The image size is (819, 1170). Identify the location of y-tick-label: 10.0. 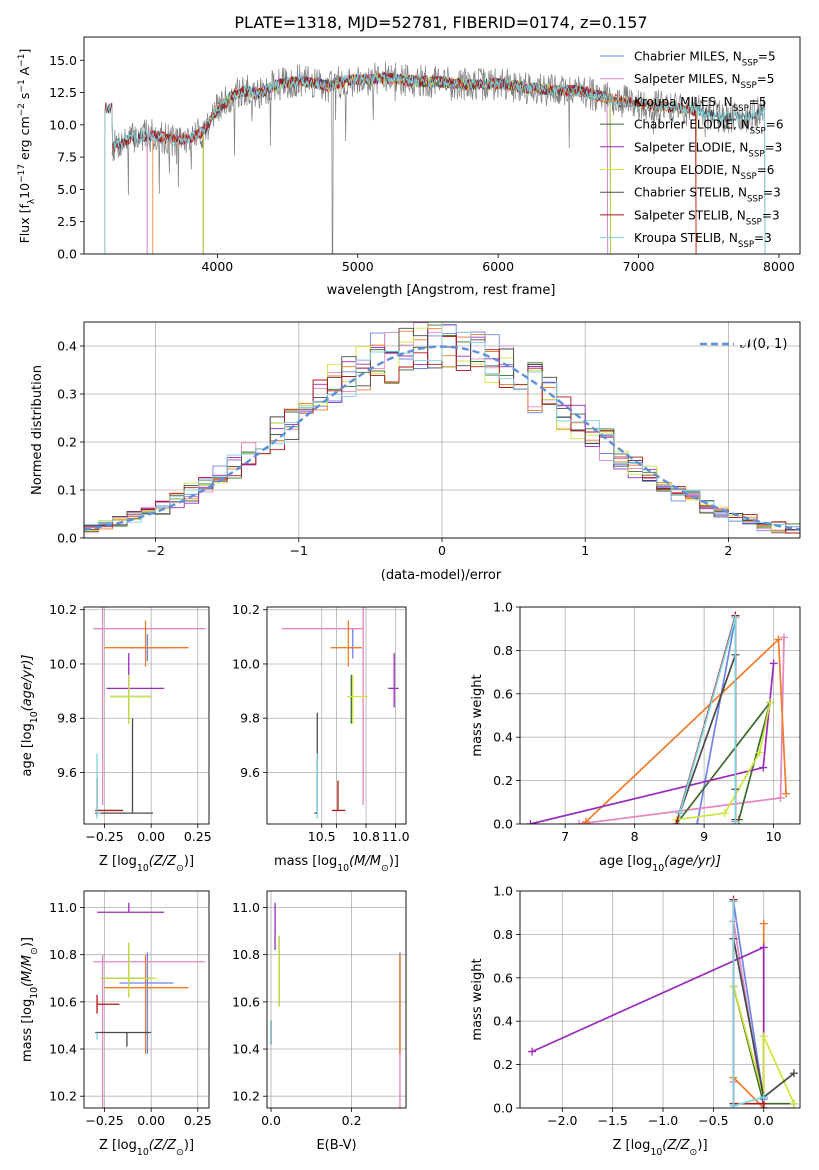
(246, 663).